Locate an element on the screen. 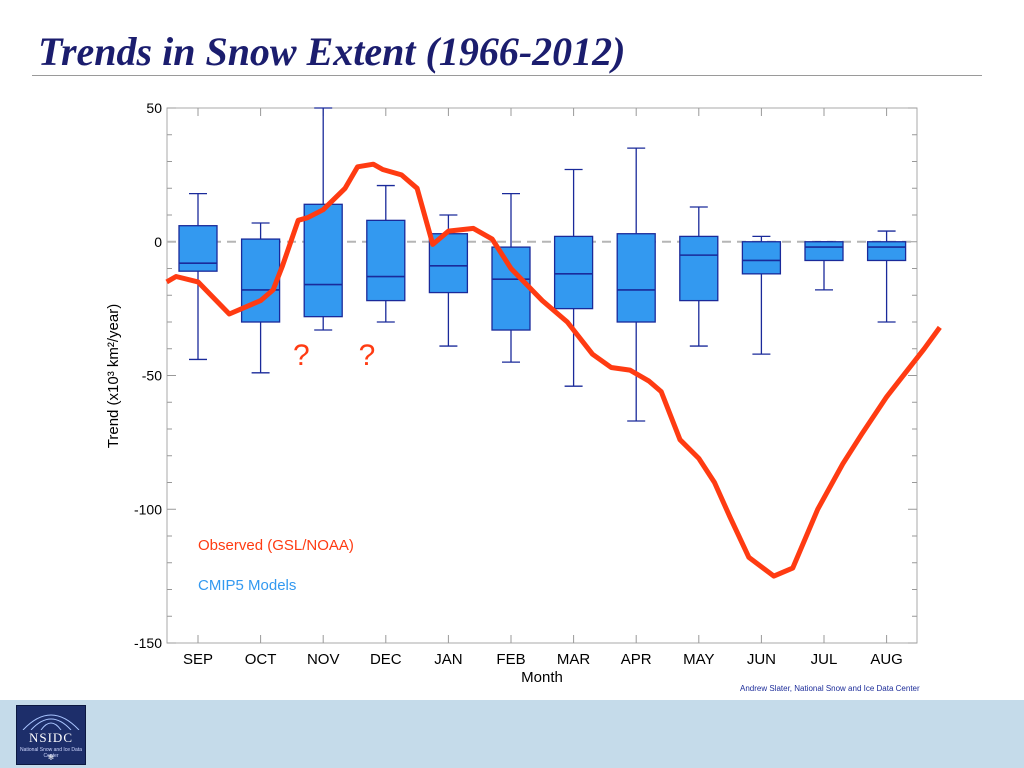  box-sep is located at coordinates (198, 248).